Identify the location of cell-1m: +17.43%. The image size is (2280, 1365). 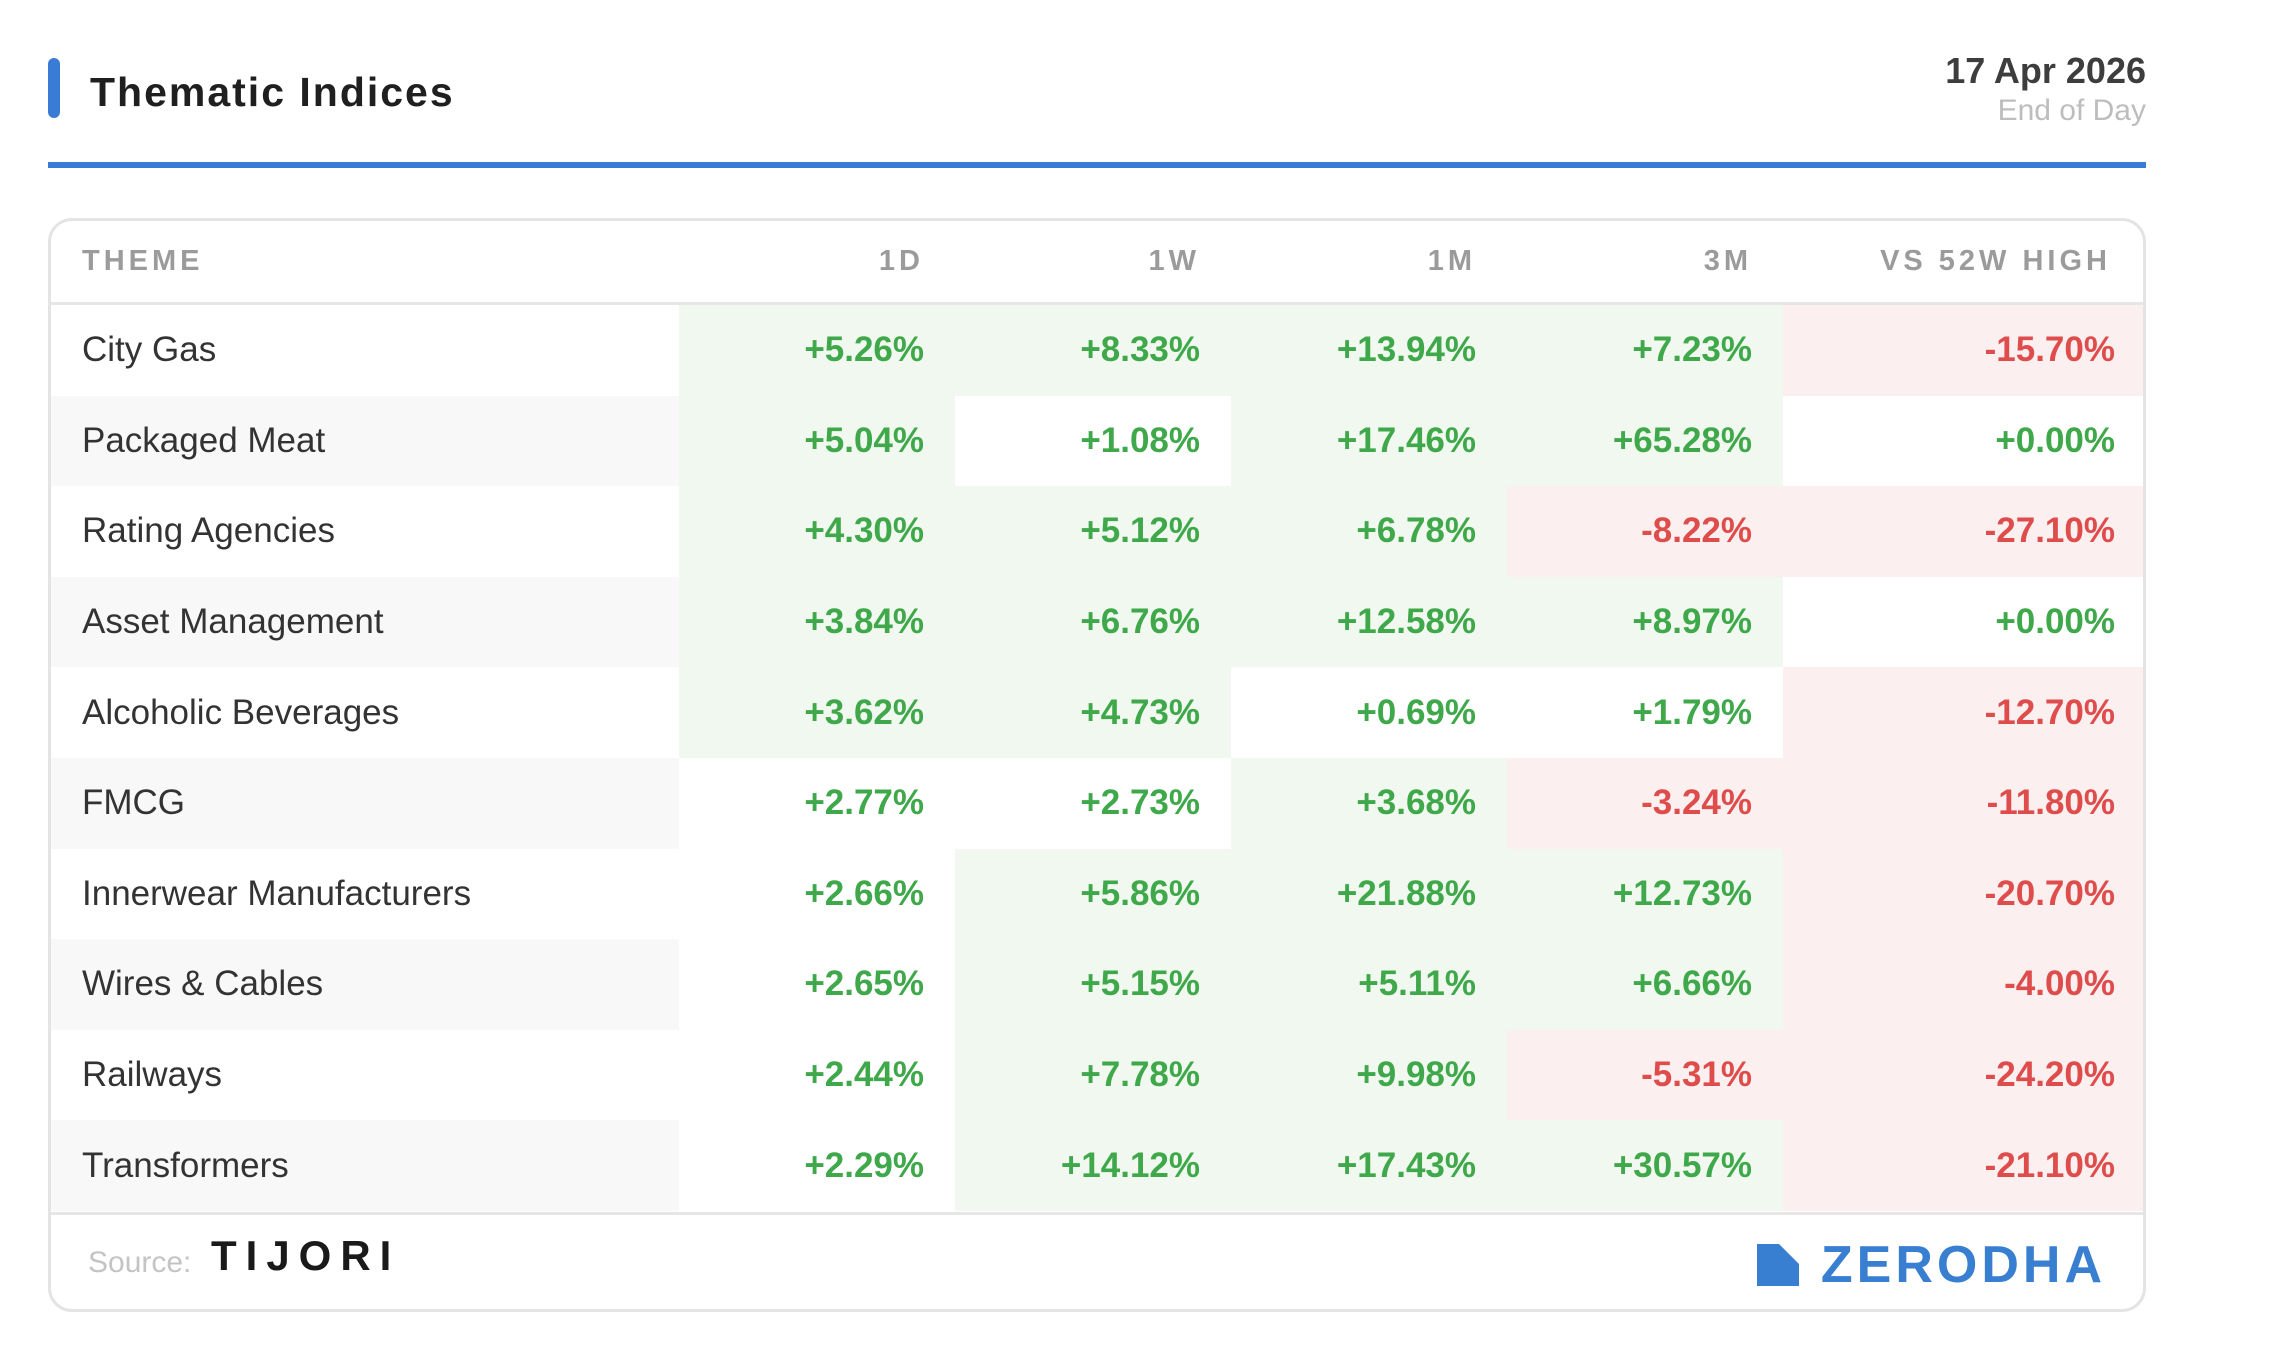
(1369, 1165).